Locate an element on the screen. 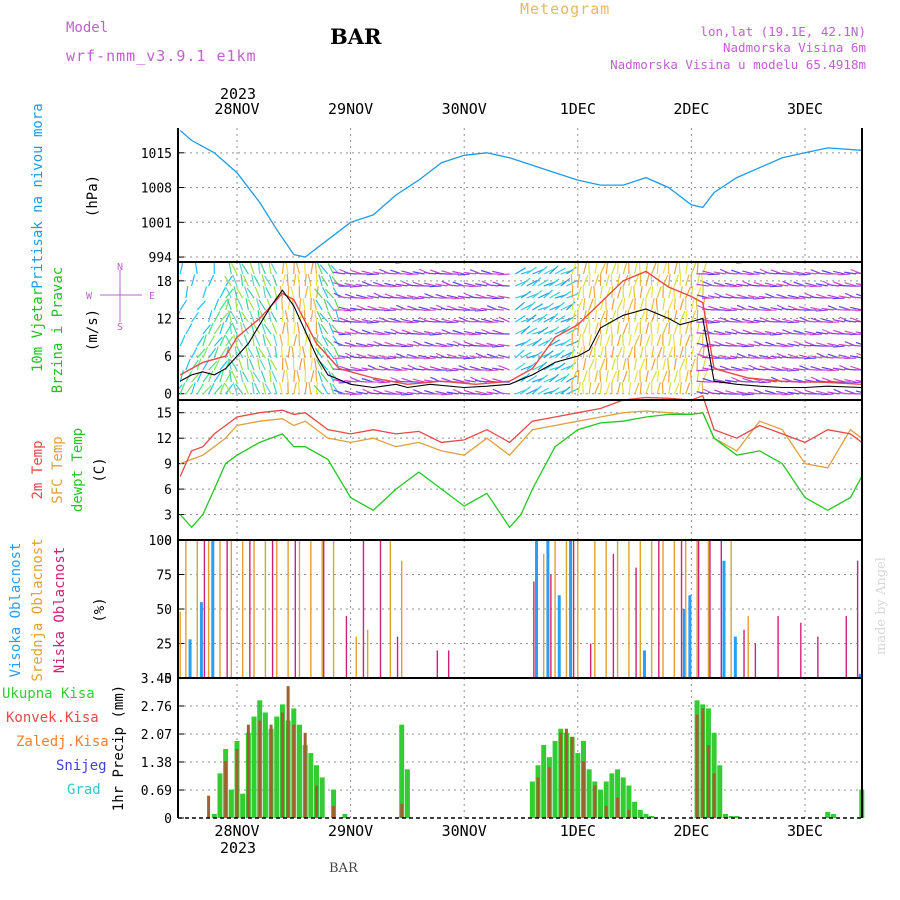 This screenshot has width=900, height=900. credit-watermark: made by Angel is located at coordinates (881, 606).